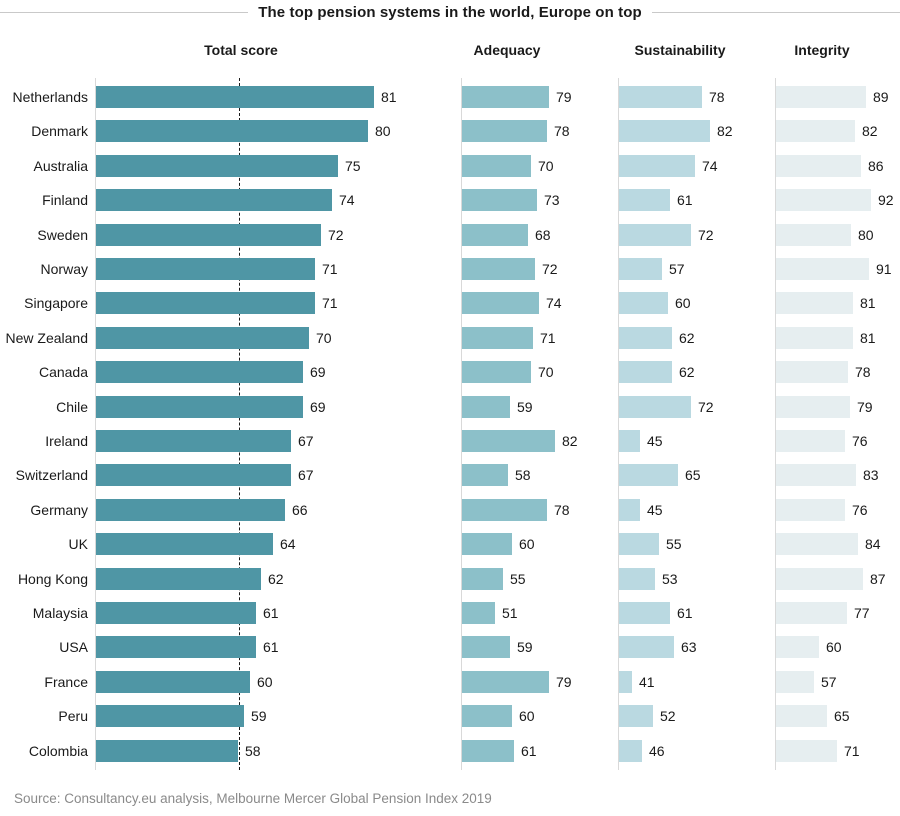  Describe the element at coordinates (706, 235) in the screenshot. I see `bar-value-label: 72` at that location.